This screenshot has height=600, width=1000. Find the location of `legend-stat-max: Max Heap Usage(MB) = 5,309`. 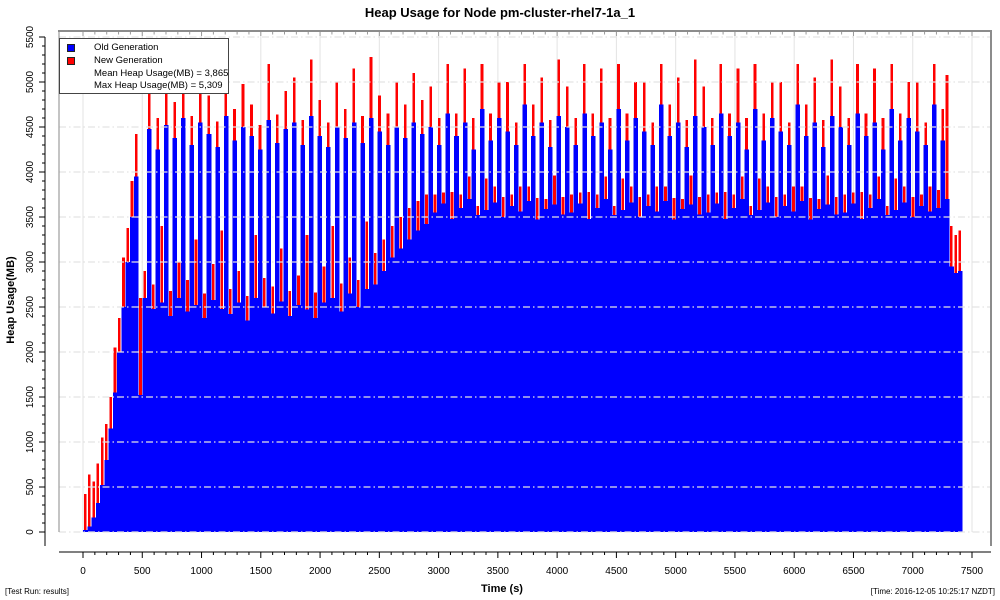

legend-stat-max: Max Heap Usage(MB) = 5,309 is located at coordinates (158, 86).